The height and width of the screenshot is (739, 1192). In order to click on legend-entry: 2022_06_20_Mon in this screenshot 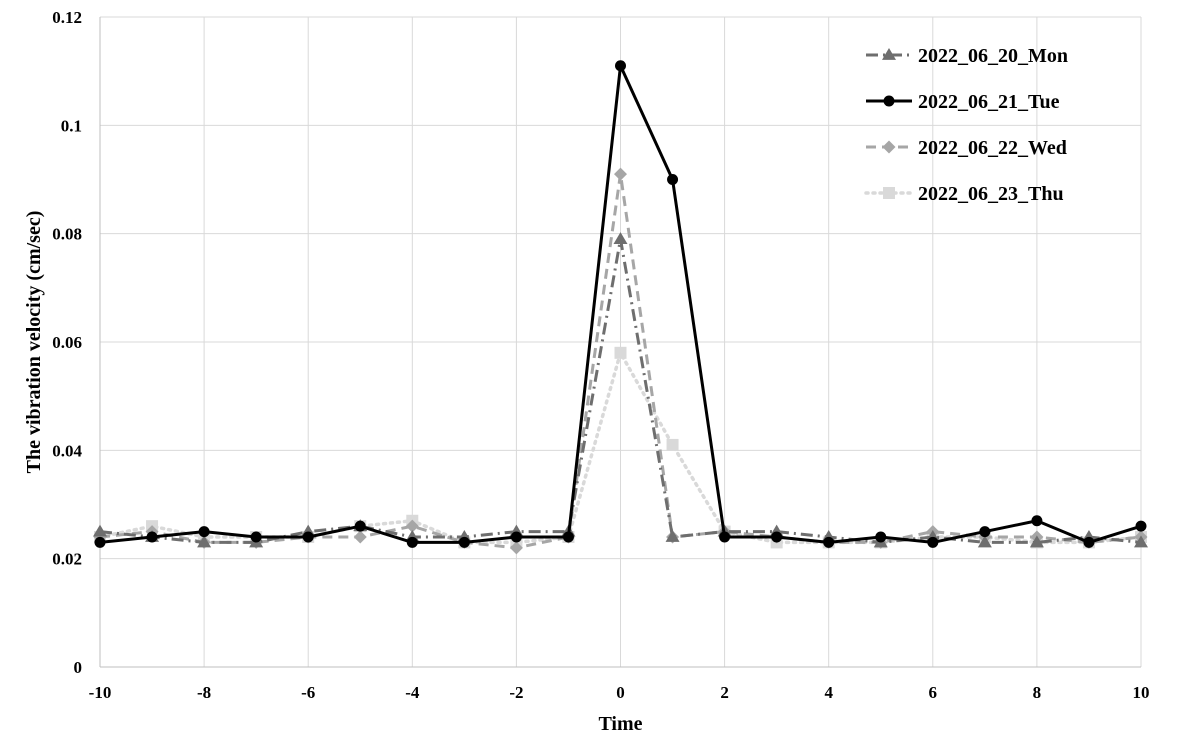, I will do `click(967, 56)`.